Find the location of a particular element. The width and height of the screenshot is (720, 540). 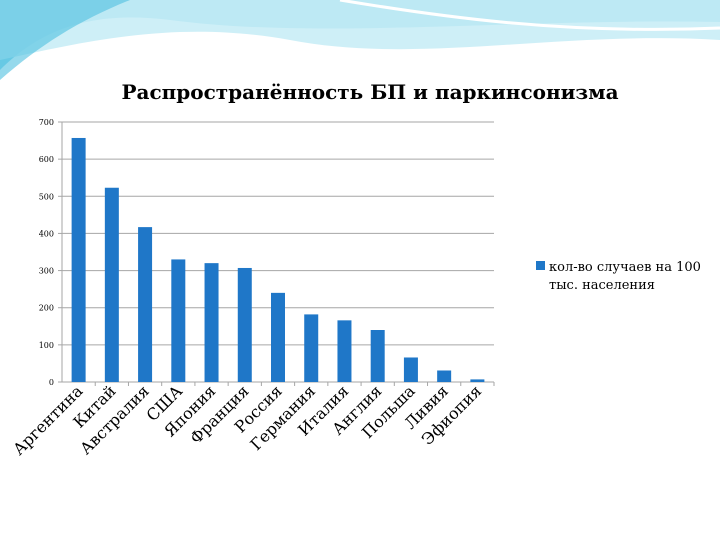

y-tick-label: 600 is located at coordinates (46, 159).